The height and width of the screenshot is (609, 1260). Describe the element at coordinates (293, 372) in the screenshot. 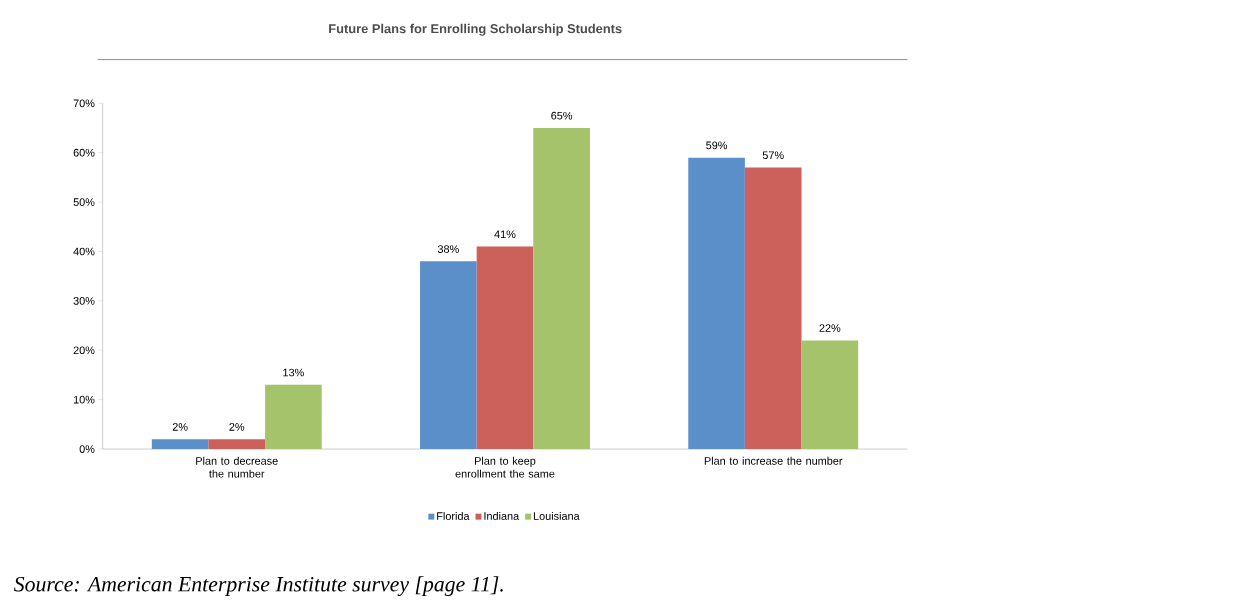

I see `data-label: 13%` at that location.